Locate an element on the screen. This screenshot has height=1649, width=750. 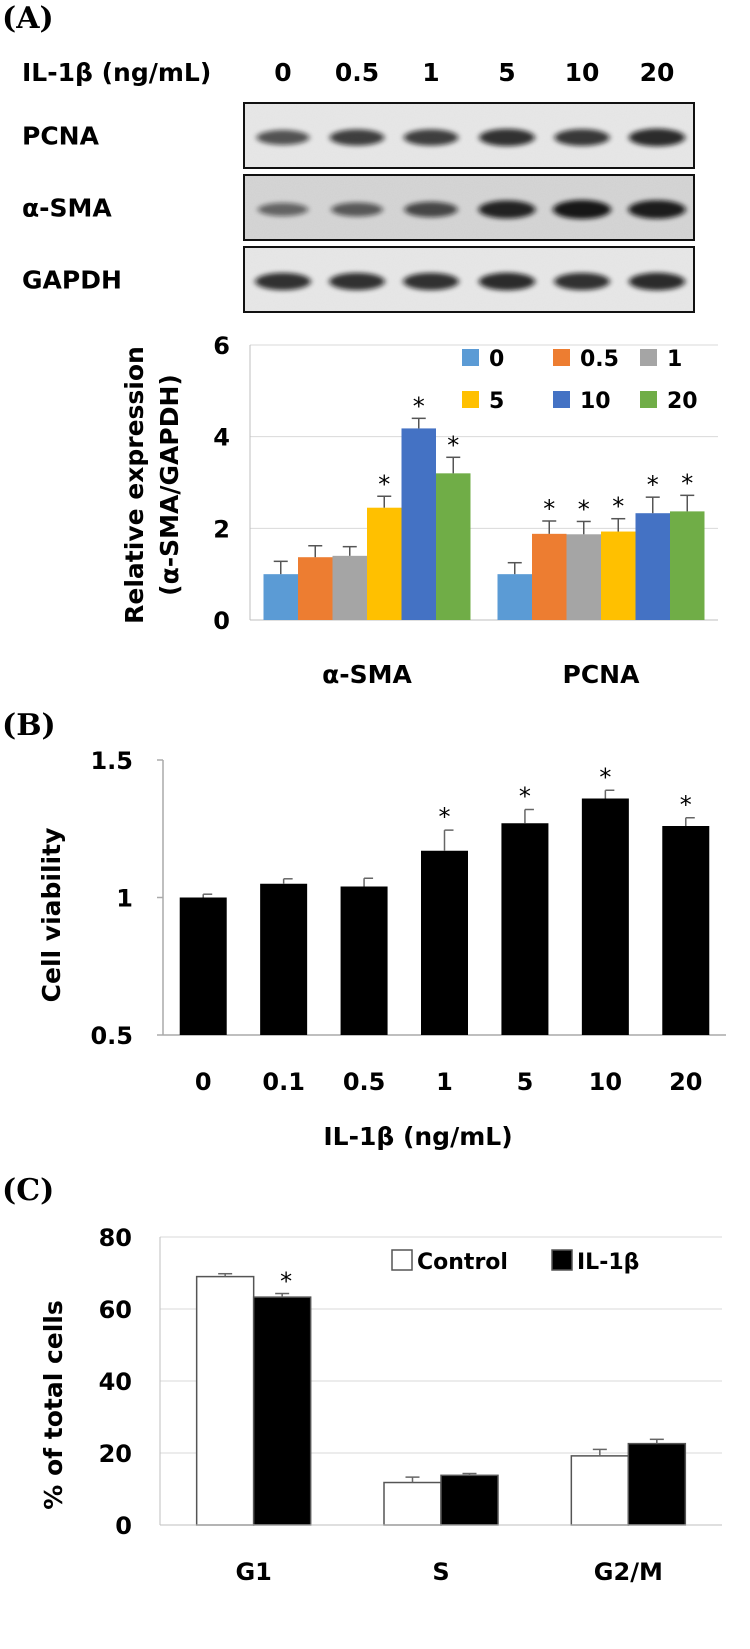
chart-c-x-tick: G2/M is located at coordinates (628, 1572).